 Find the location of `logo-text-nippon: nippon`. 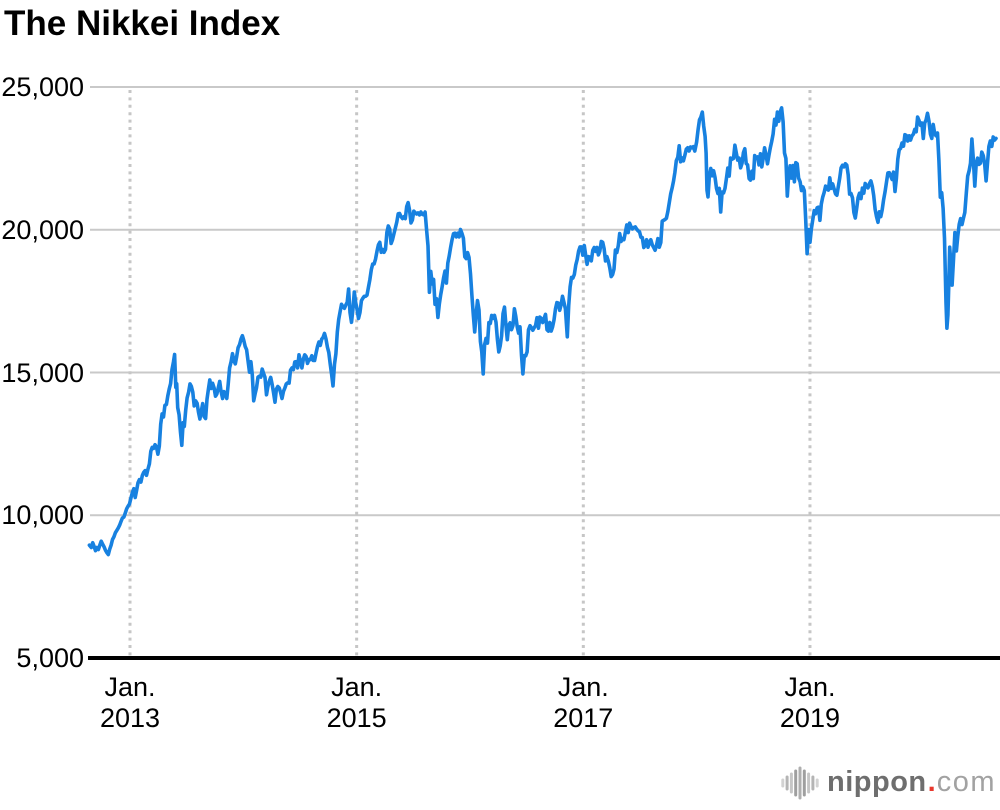

logo-text-nippon: nippon is located at coordinates (877, 781).